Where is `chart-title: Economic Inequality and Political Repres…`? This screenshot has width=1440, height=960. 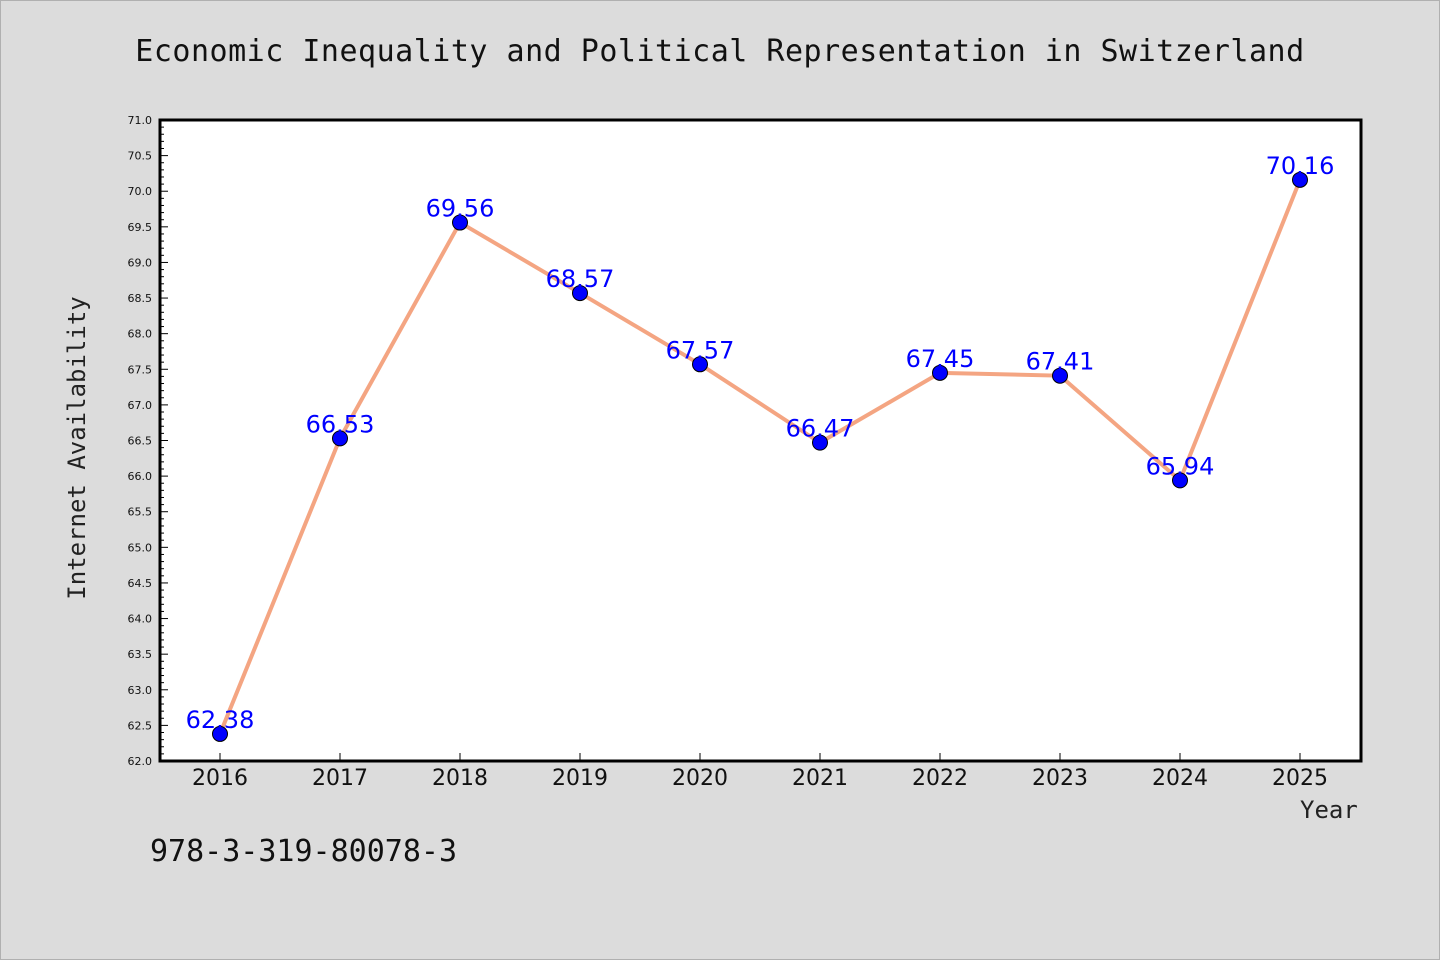
chart-title: Economic Inequality and Political Repres… is located at coordinates (720, 51).